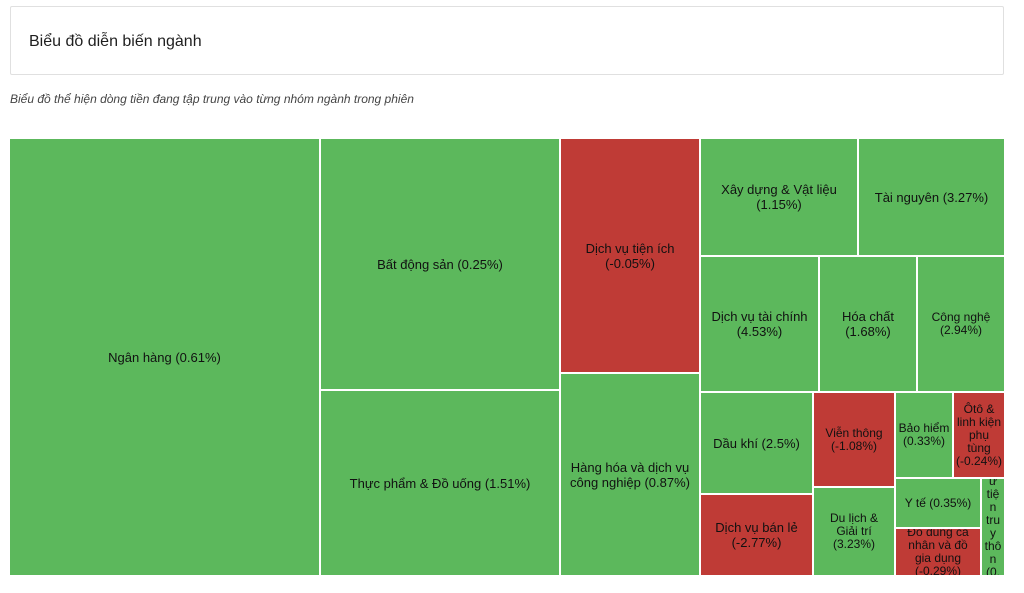 The height and width of the screenshot is (593, 1024). I want to click on treemap-tile-label: Tài nguyên (3.27%), so click(931, 197).